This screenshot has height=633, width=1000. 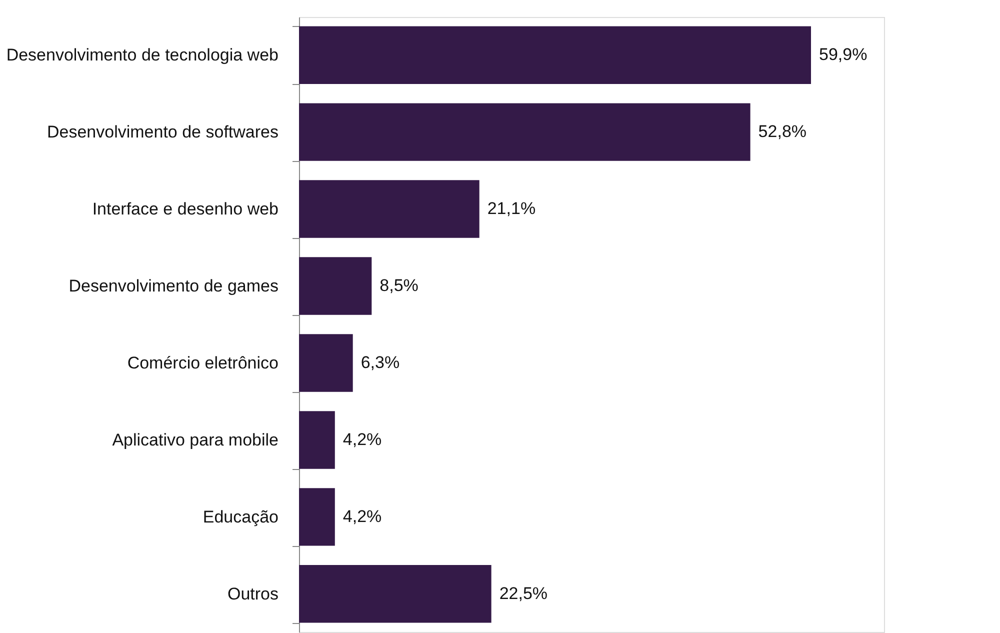 What do you see at coordinates (399, 286) in the screenshot?
I see `data-label: 8,5%` at bounding box center [399, 286].